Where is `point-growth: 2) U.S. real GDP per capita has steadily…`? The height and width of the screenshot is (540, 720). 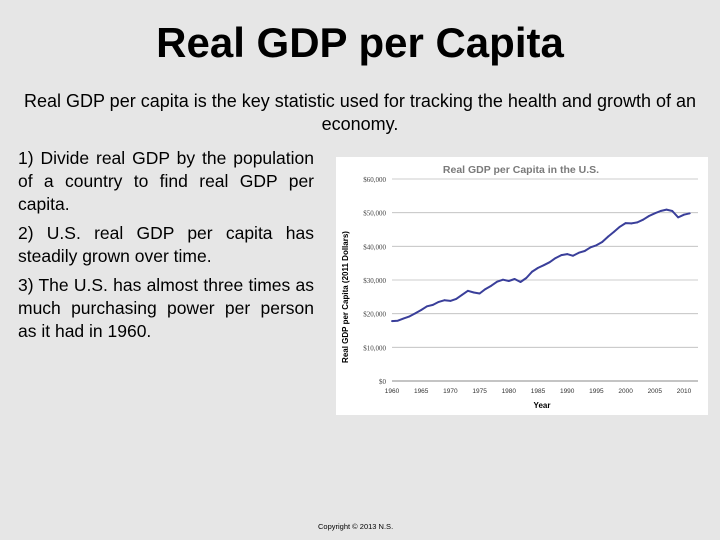 point-growth: 2) U.S. real GDP per capita has steadily… is located at coordinates (166, 244).